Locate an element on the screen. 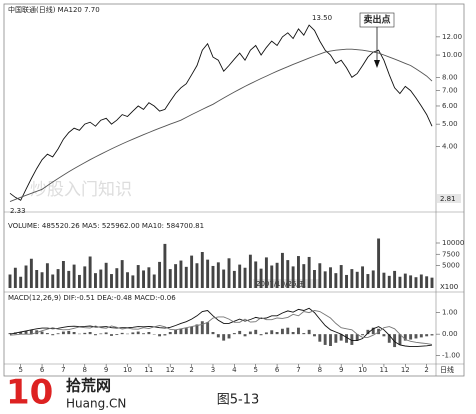 This screenshot has height=414, width=476. low-label: 2.33 is located at coordinates (18, 211).